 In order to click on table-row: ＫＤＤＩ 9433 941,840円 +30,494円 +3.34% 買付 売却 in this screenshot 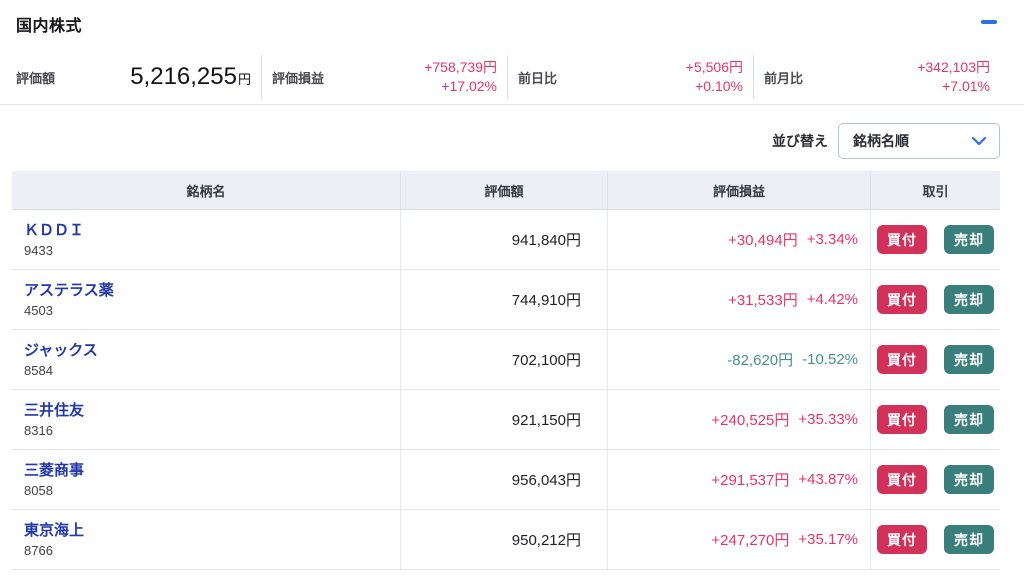, I will do `click(506, 240)`.